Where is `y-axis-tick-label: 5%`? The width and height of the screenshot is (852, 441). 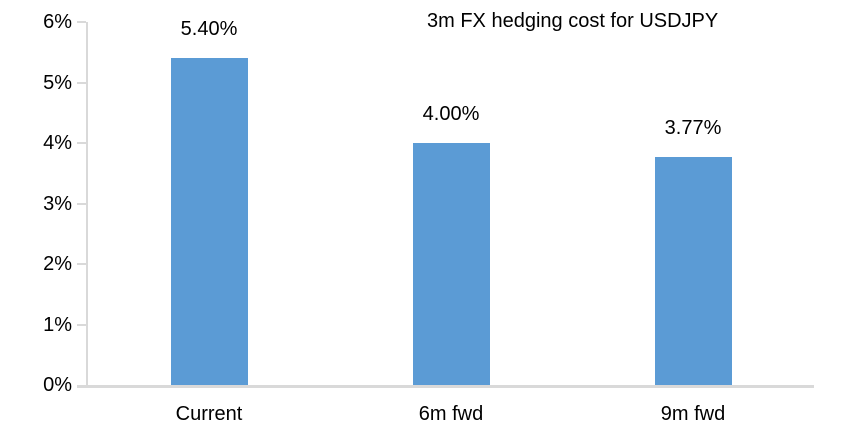 y-axis-tick-label: 5% is located at coordinates (57, 82).